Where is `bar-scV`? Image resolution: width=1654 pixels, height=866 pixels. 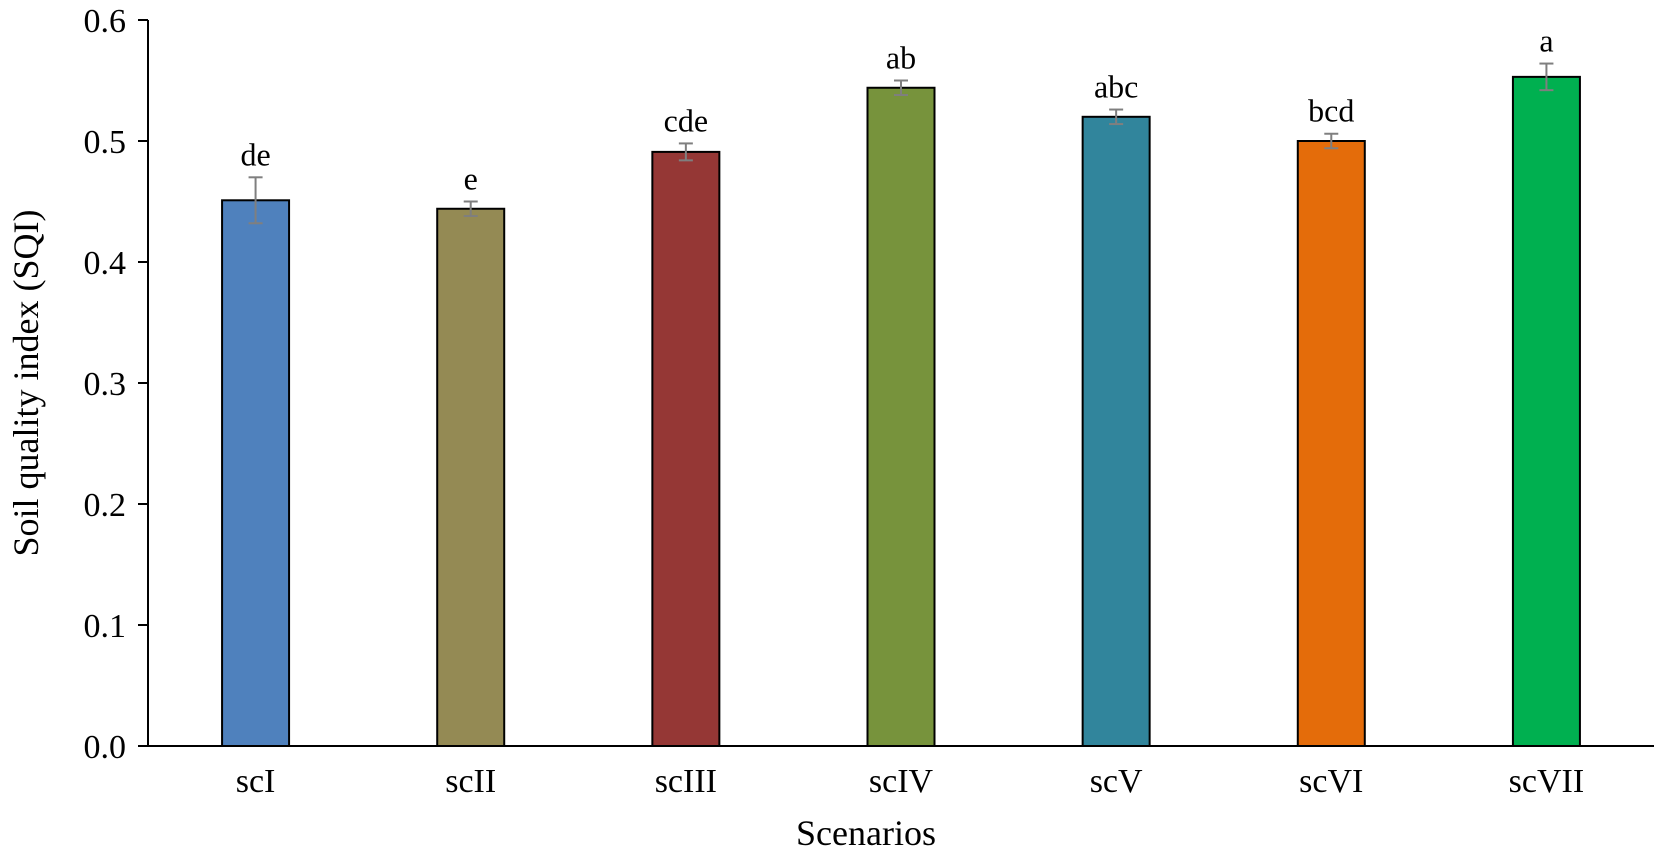
bar-scV is located at coordinates (1116, 431).